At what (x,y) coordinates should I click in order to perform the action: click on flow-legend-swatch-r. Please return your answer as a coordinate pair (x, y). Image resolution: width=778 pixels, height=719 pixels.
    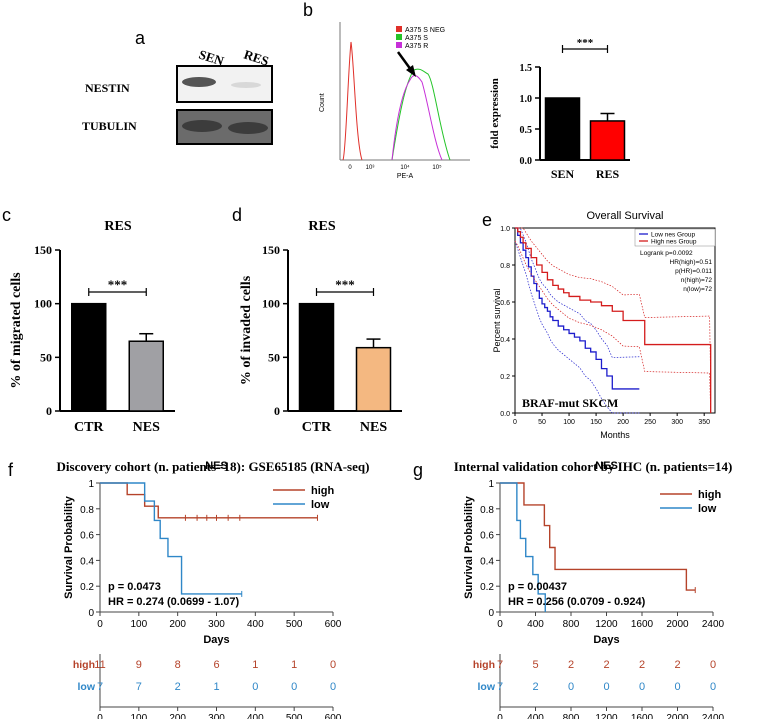
    Looking at the image, I should click on (399, 45).